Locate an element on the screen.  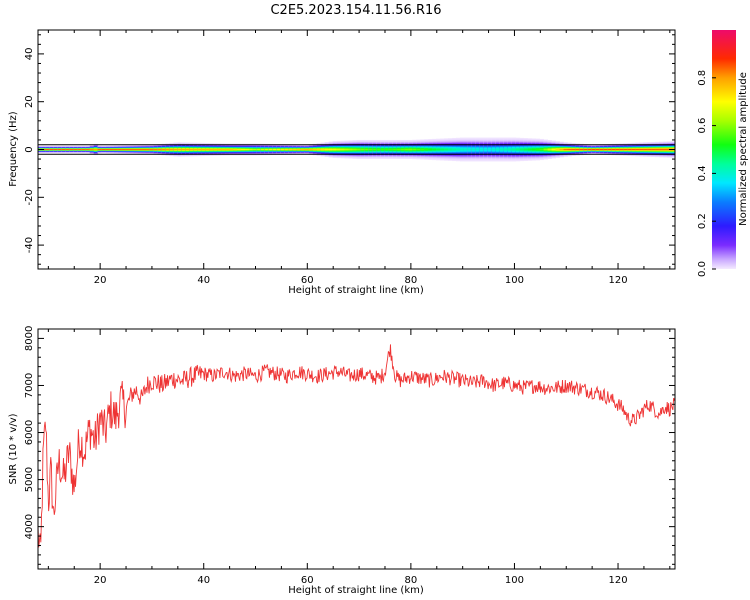
colorbar-tick-label: 0.2 is located at coordinates (702, 221).